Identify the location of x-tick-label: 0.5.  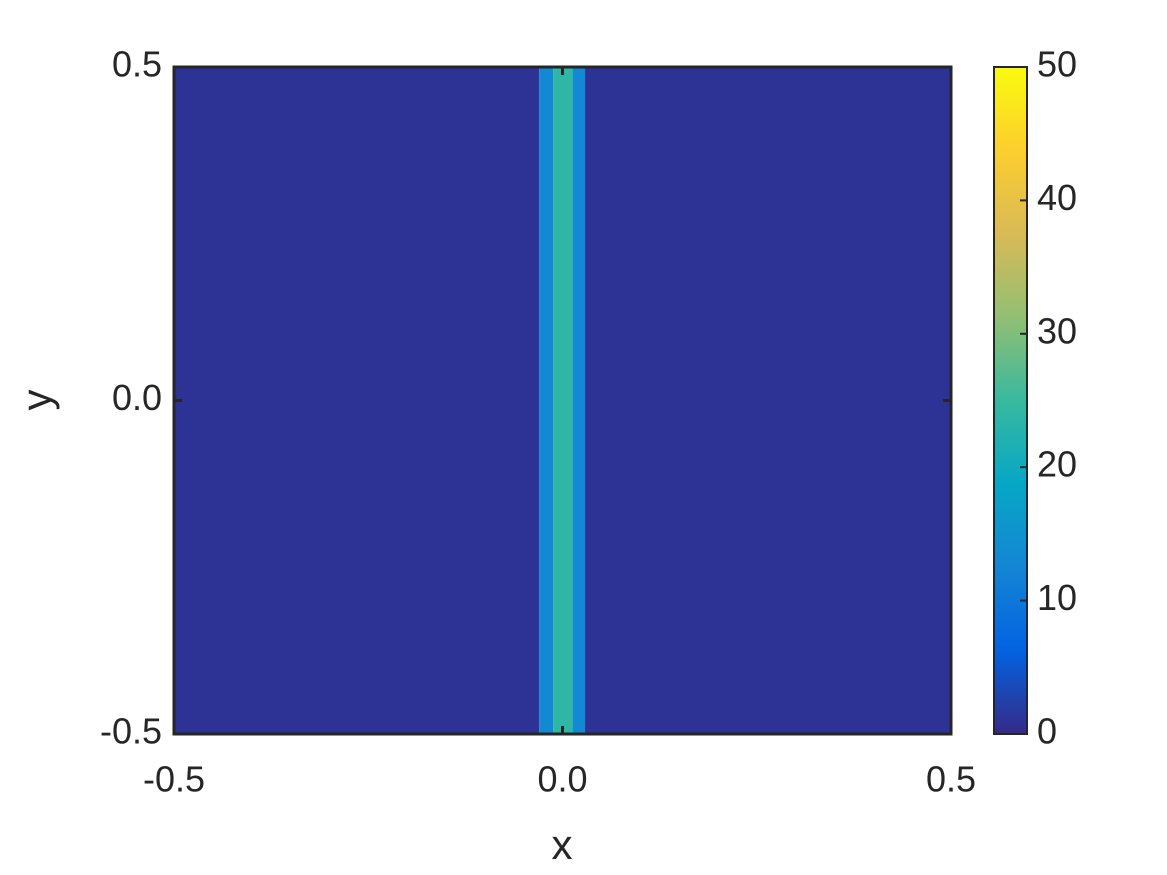
(951, 779).